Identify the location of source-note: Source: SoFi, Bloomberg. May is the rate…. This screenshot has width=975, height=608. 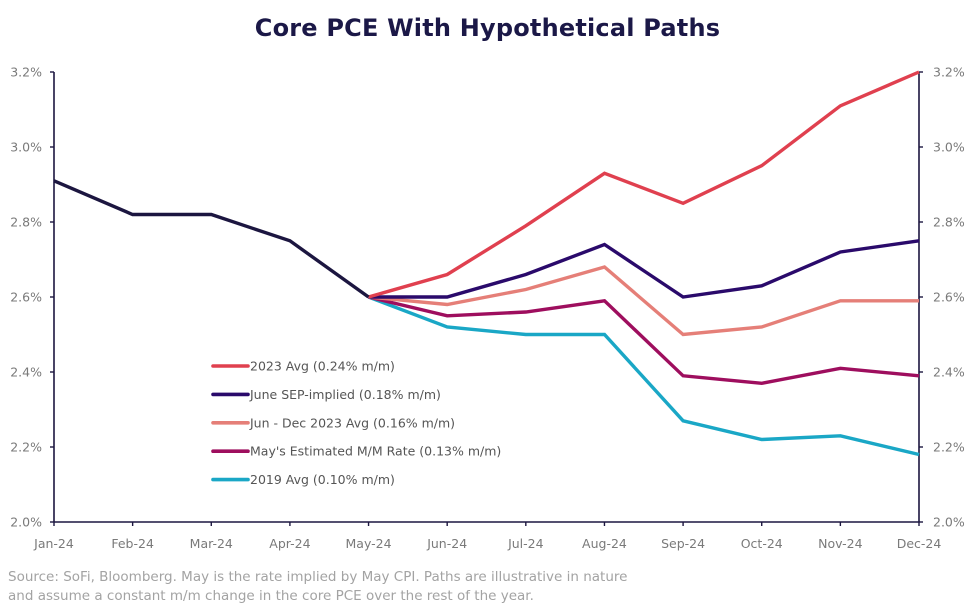
(458, 587).